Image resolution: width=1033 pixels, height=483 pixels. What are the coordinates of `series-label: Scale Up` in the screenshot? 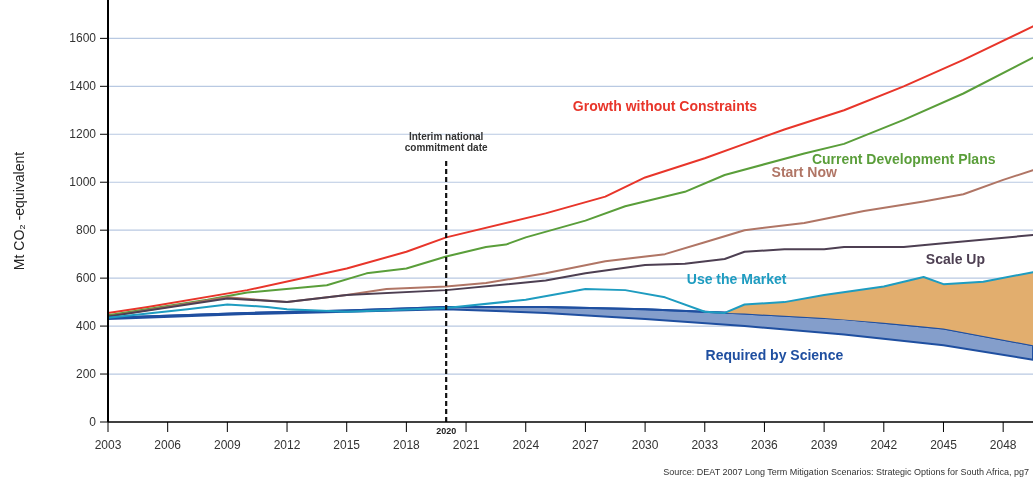 It's located at (955, 259).